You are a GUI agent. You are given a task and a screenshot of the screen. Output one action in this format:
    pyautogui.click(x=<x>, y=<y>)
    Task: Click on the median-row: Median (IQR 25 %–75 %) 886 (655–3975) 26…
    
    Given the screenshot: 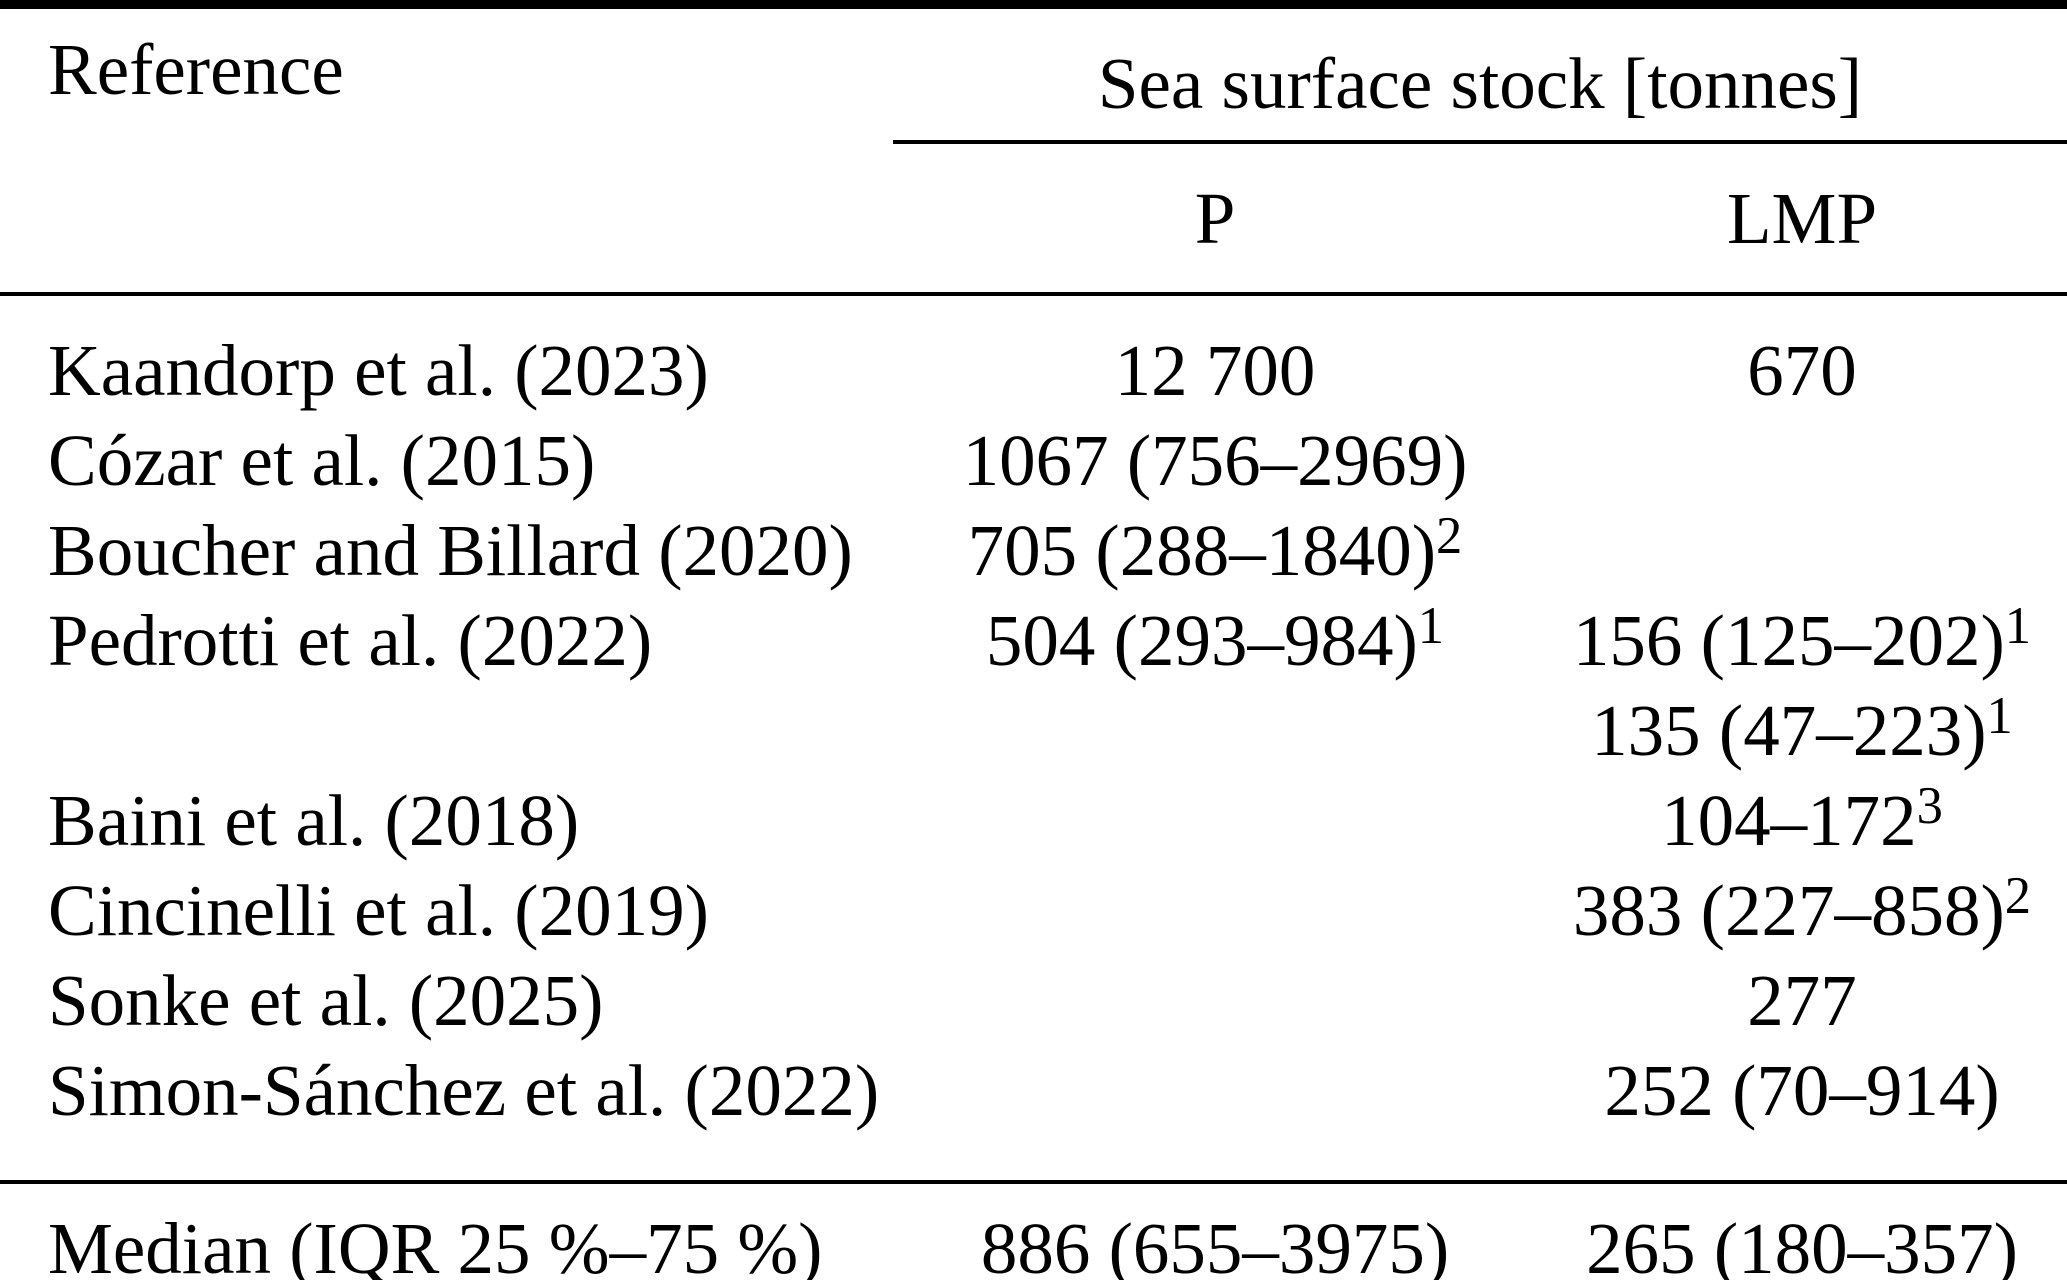 What is the action you would take?
    pyautogui.click(x=1033, y=1231)
    